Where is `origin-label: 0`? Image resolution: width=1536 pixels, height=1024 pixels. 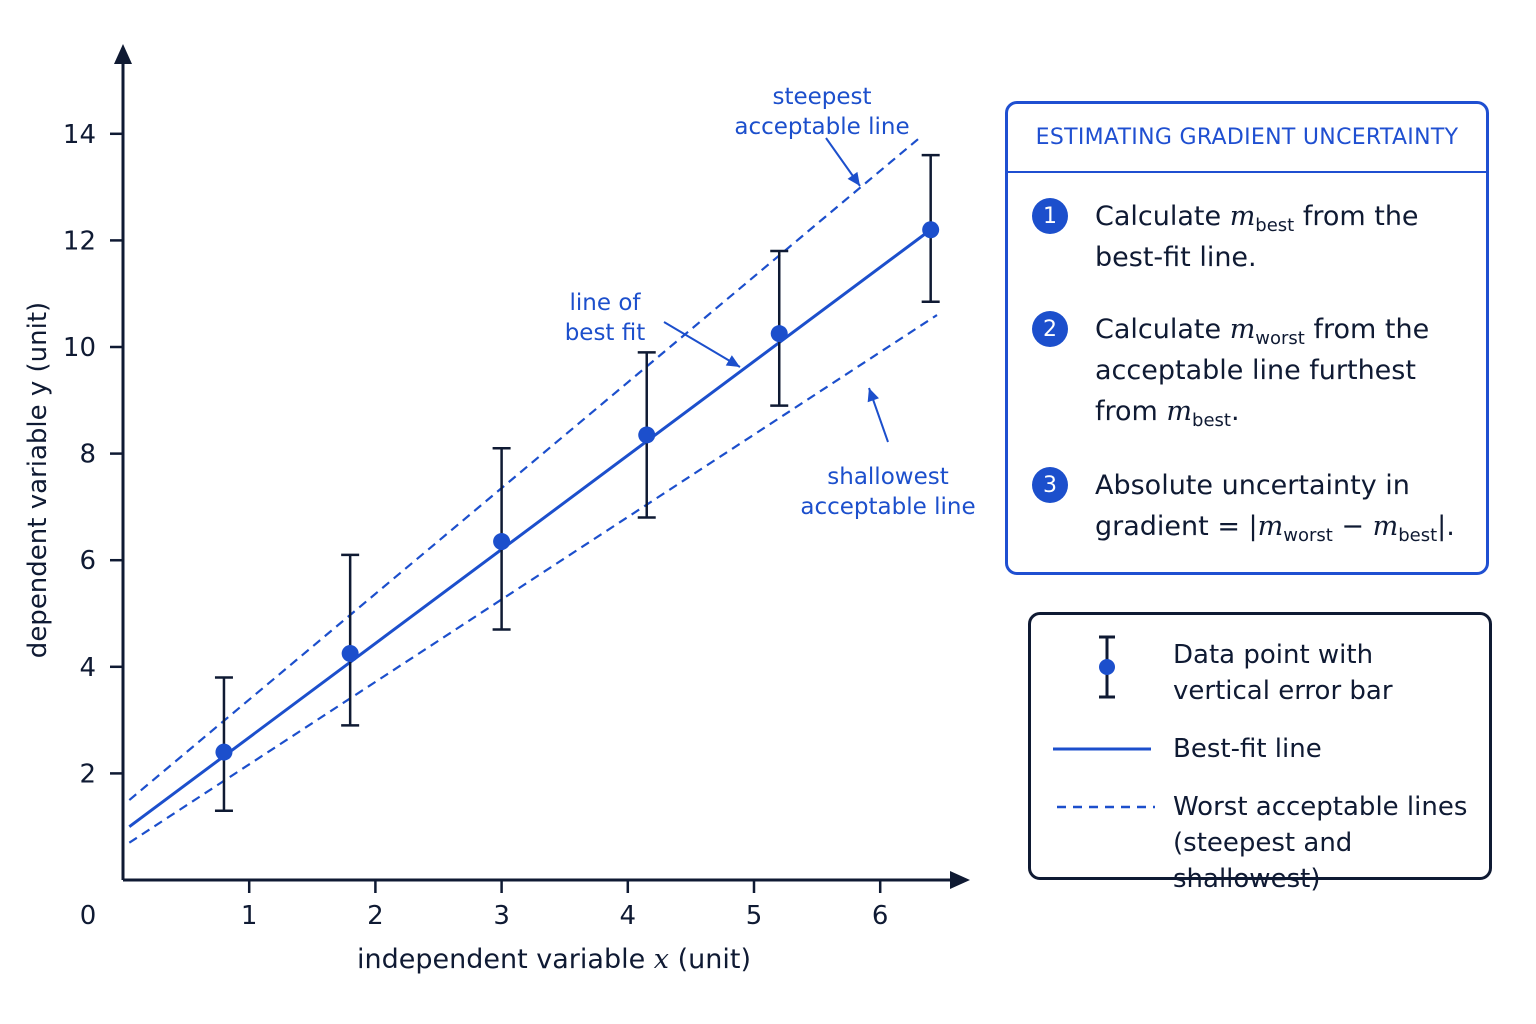 origin-label: 0 is located at coordinates (88, 916).